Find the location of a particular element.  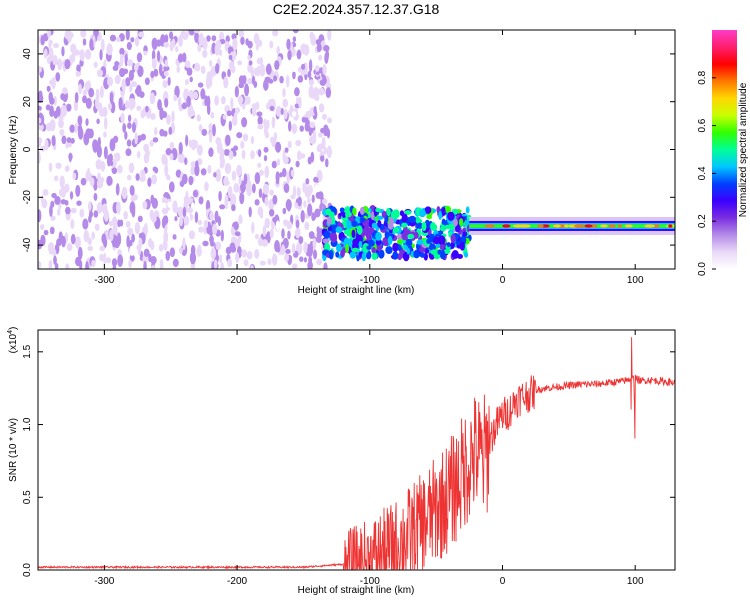

snr-y-tick-label: 0.5 is located at coordinates (27, 497).